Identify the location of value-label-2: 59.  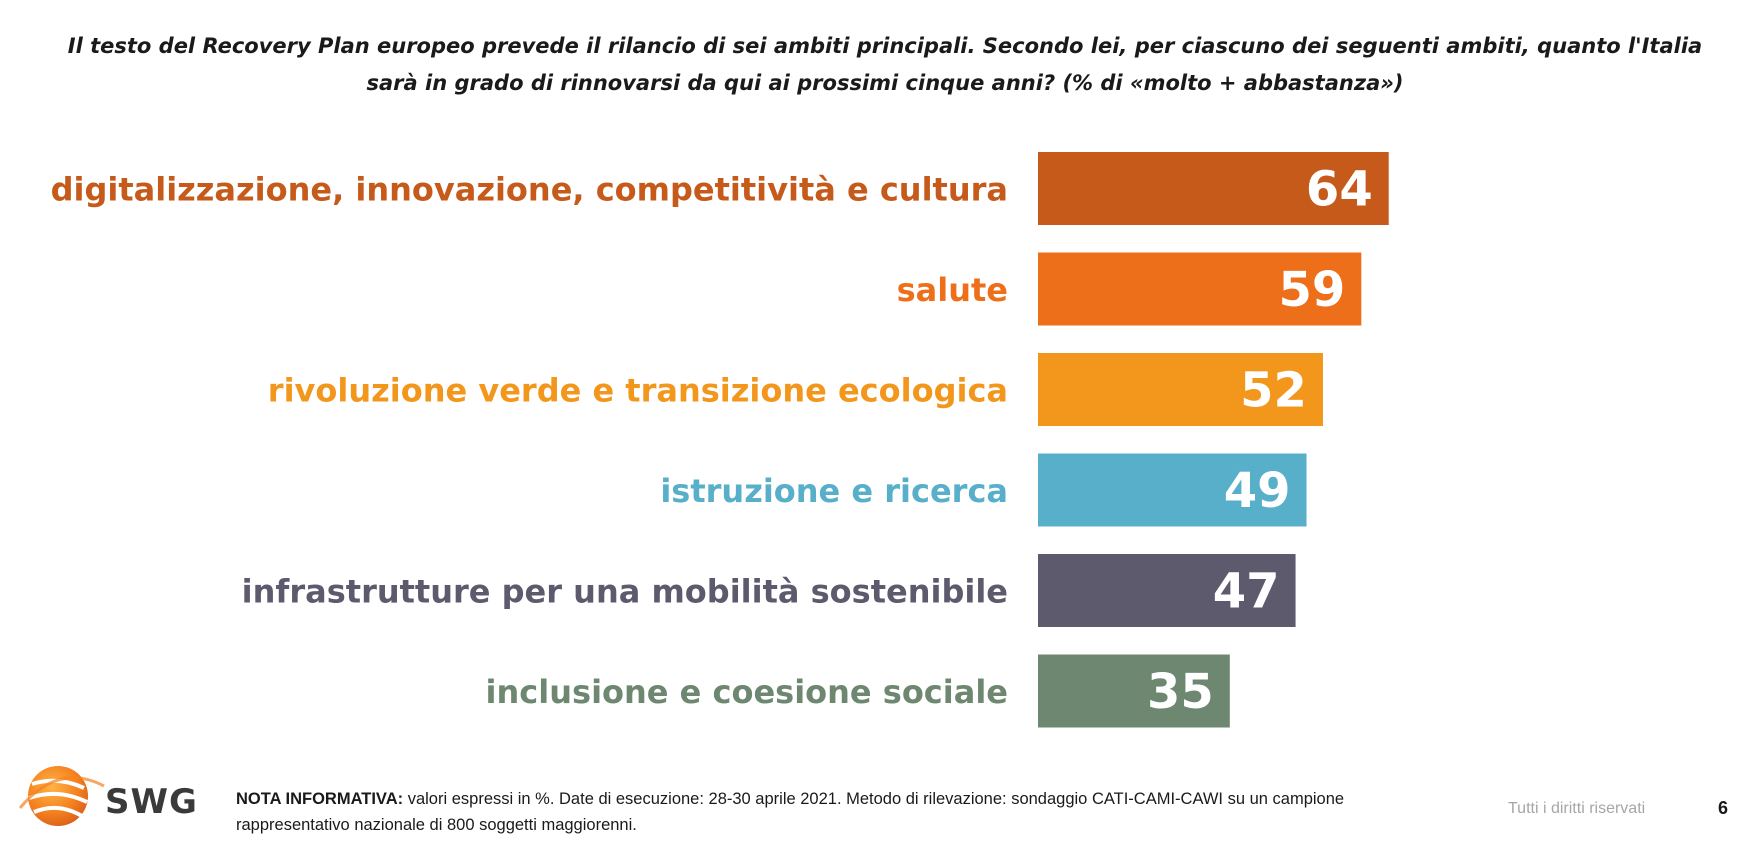
(1312, 290).